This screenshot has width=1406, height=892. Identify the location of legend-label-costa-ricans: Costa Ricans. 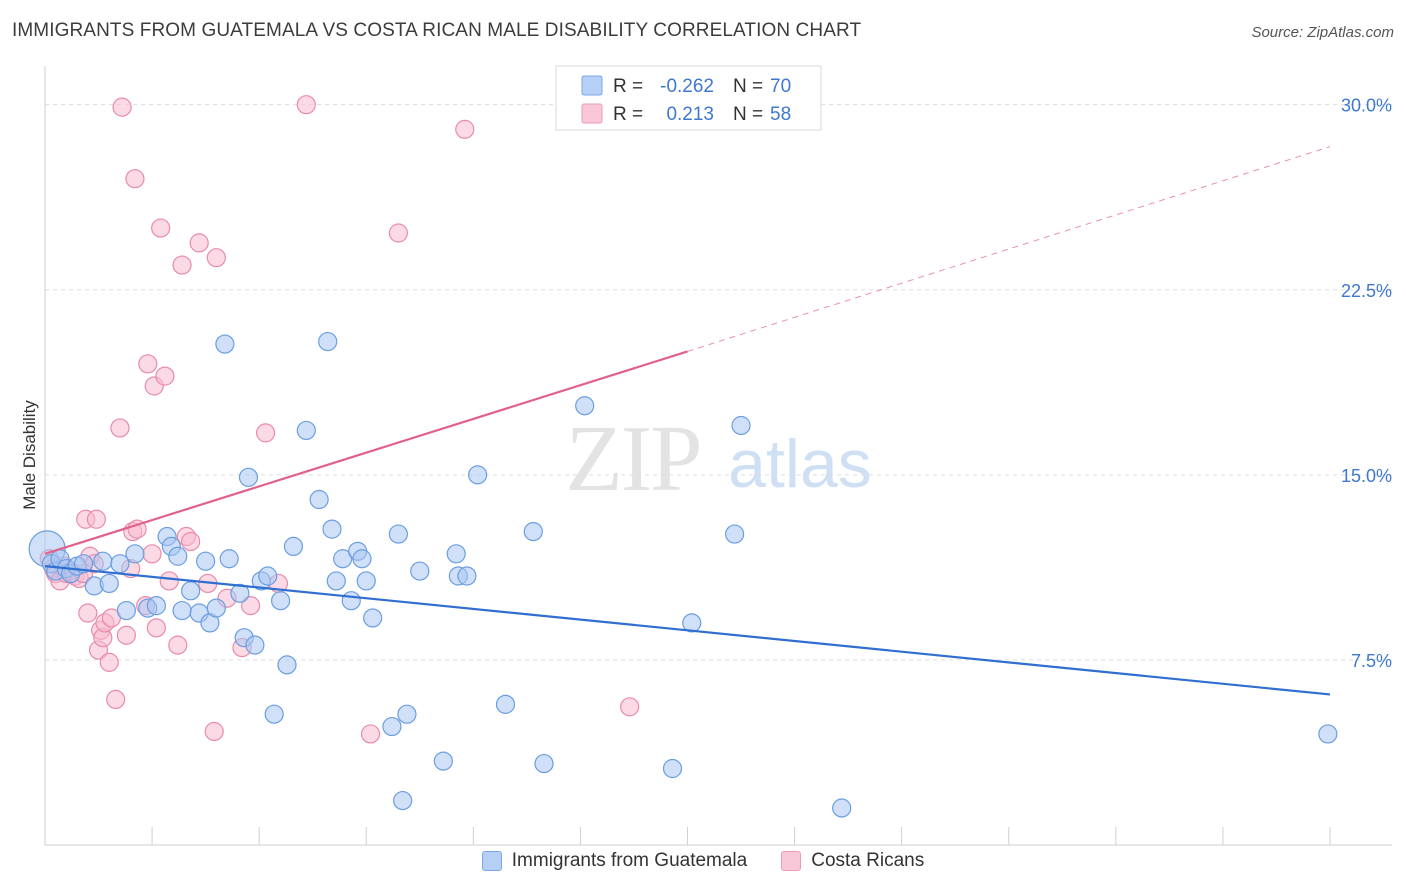
(868, 860).